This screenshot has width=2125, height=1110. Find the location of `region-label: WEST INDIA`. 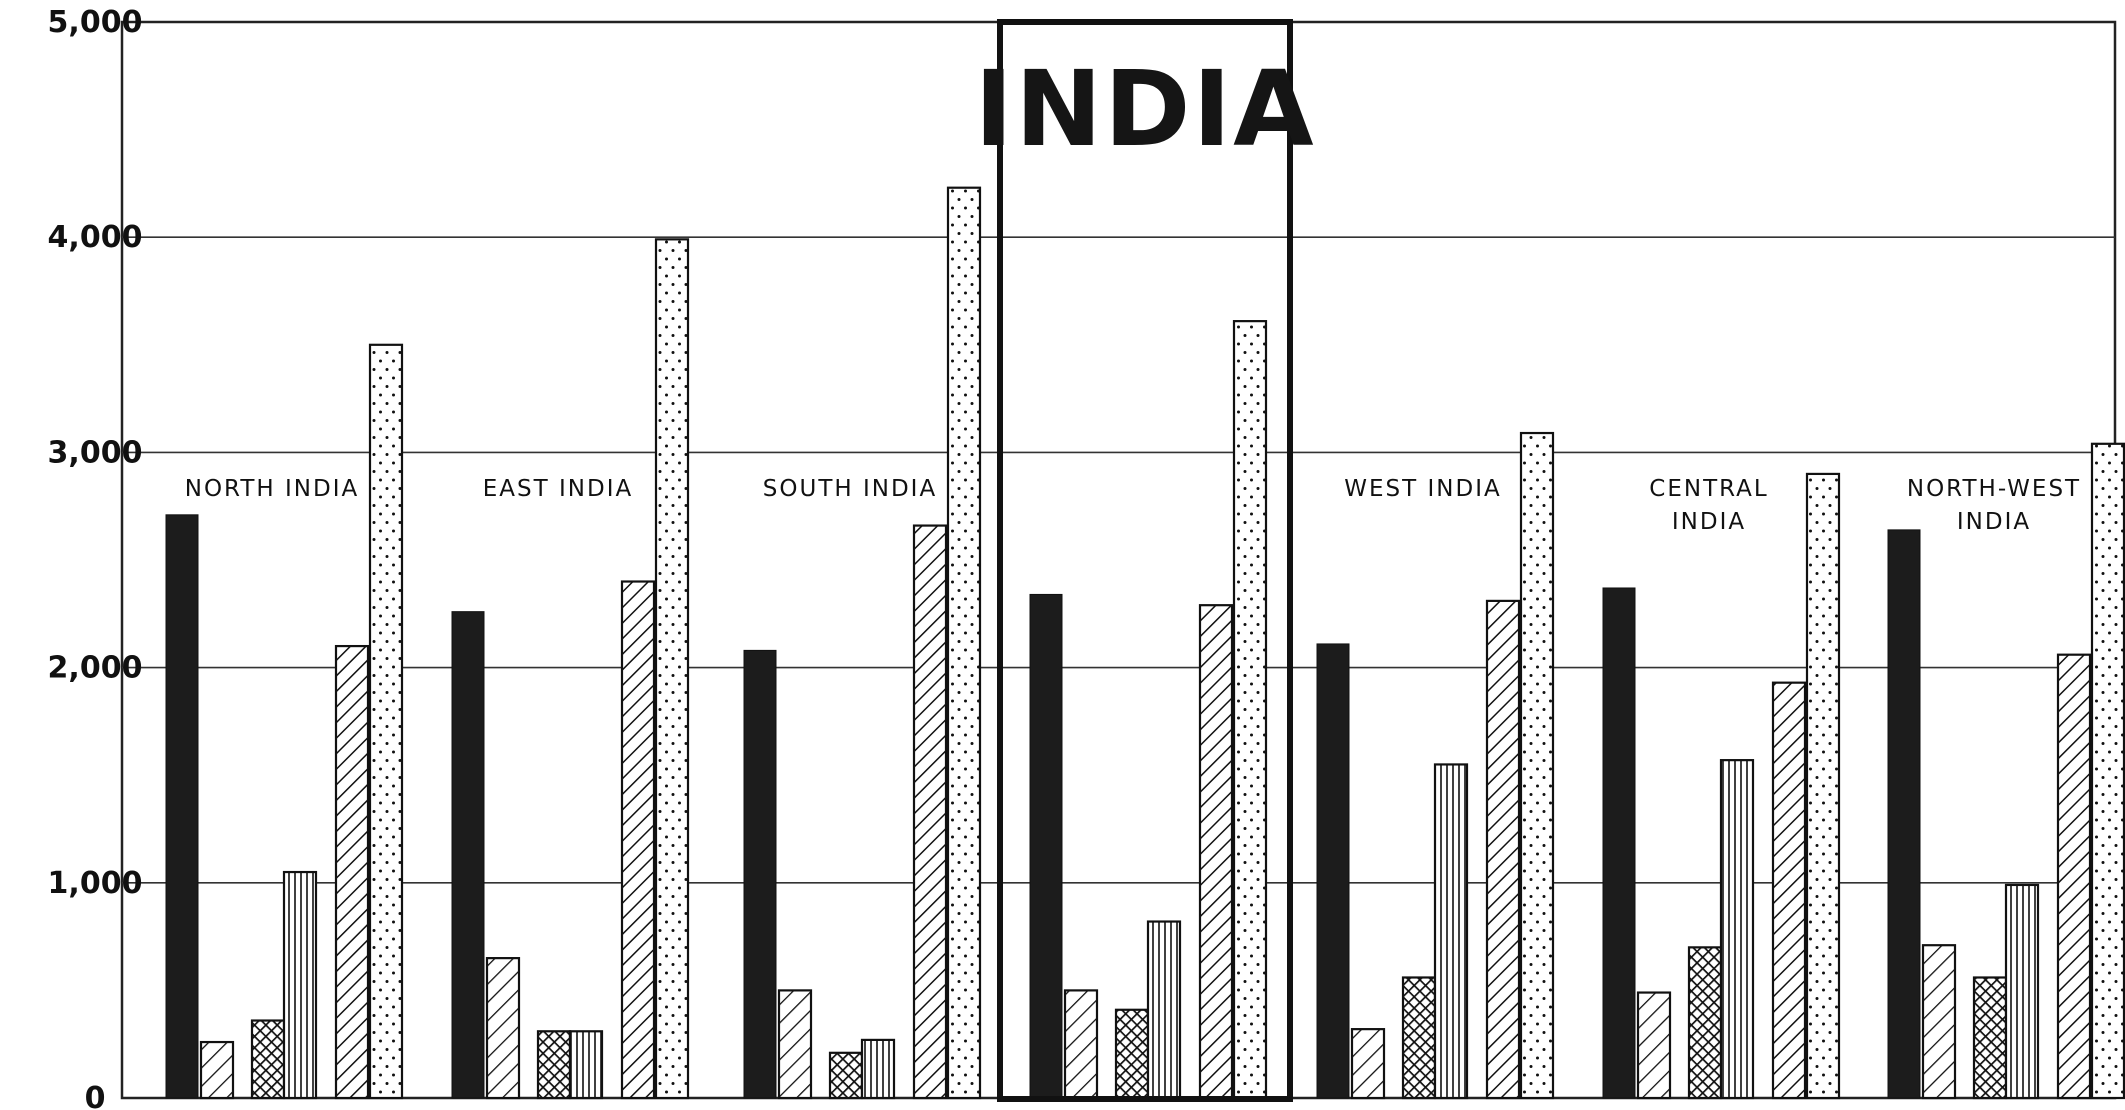

region-label: WEST INDIA is located at coordinates (1422, 489).